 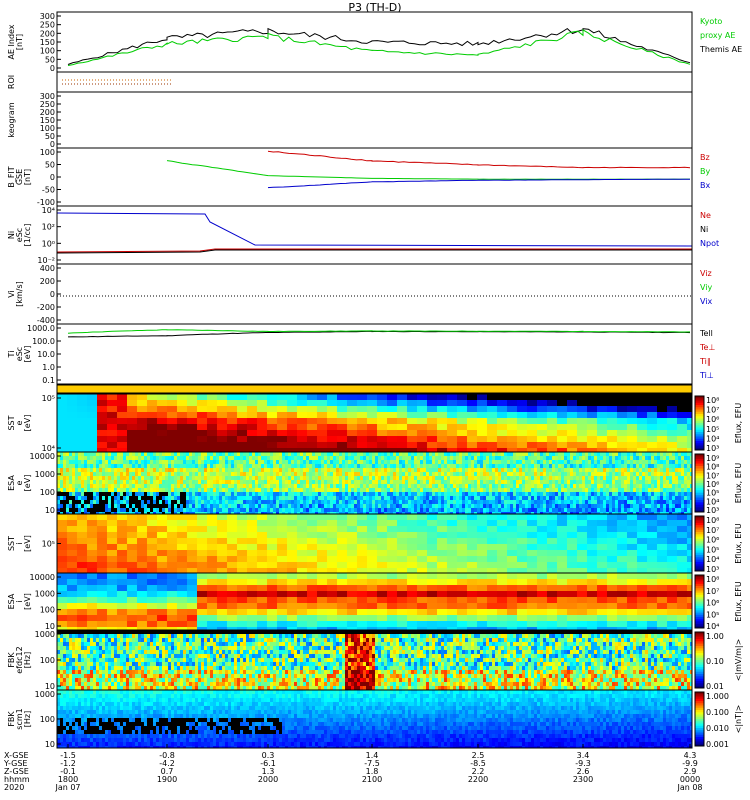 What do you see at coordinates (379, 47) in the screenshot?
I see `series-line-kyoto-proxy-ae` at bounding box center [379, 47].